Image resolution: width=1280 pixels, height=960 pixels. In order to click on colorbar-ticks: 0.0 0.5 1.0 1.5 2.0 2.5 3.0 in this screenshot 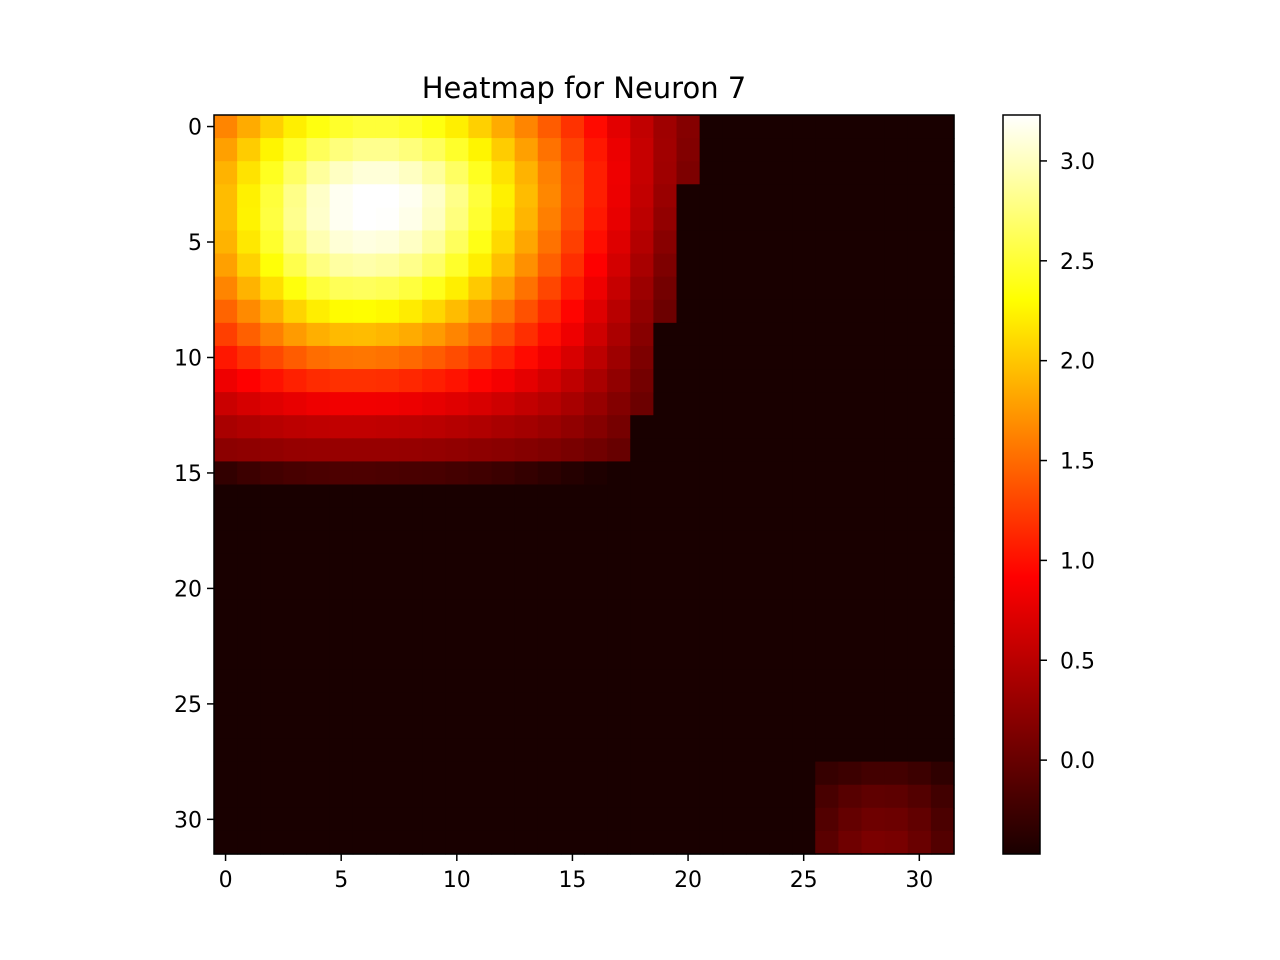, I will do `click(1067, 462)`.